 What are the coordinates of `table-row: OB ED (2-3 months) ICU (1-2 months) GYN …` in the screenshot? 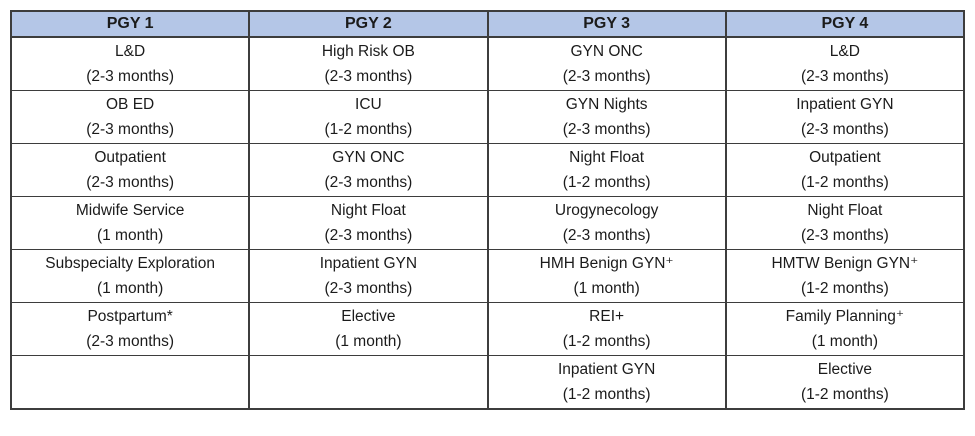 It's located at (487, 117).